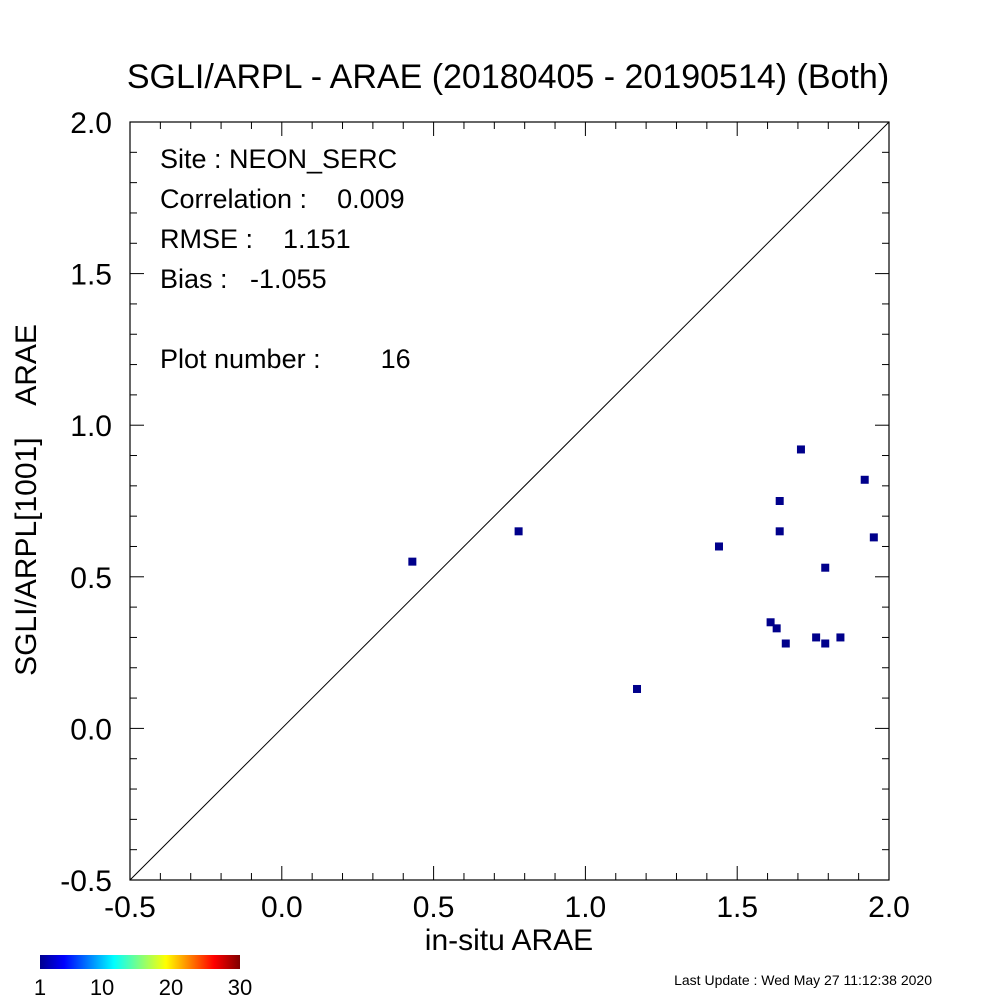 The image size is (1000, 1000). Describe the element at coordinates (285, 359) in the screenshot. I see `stat-plot-number: Plot number : 16` at that location.